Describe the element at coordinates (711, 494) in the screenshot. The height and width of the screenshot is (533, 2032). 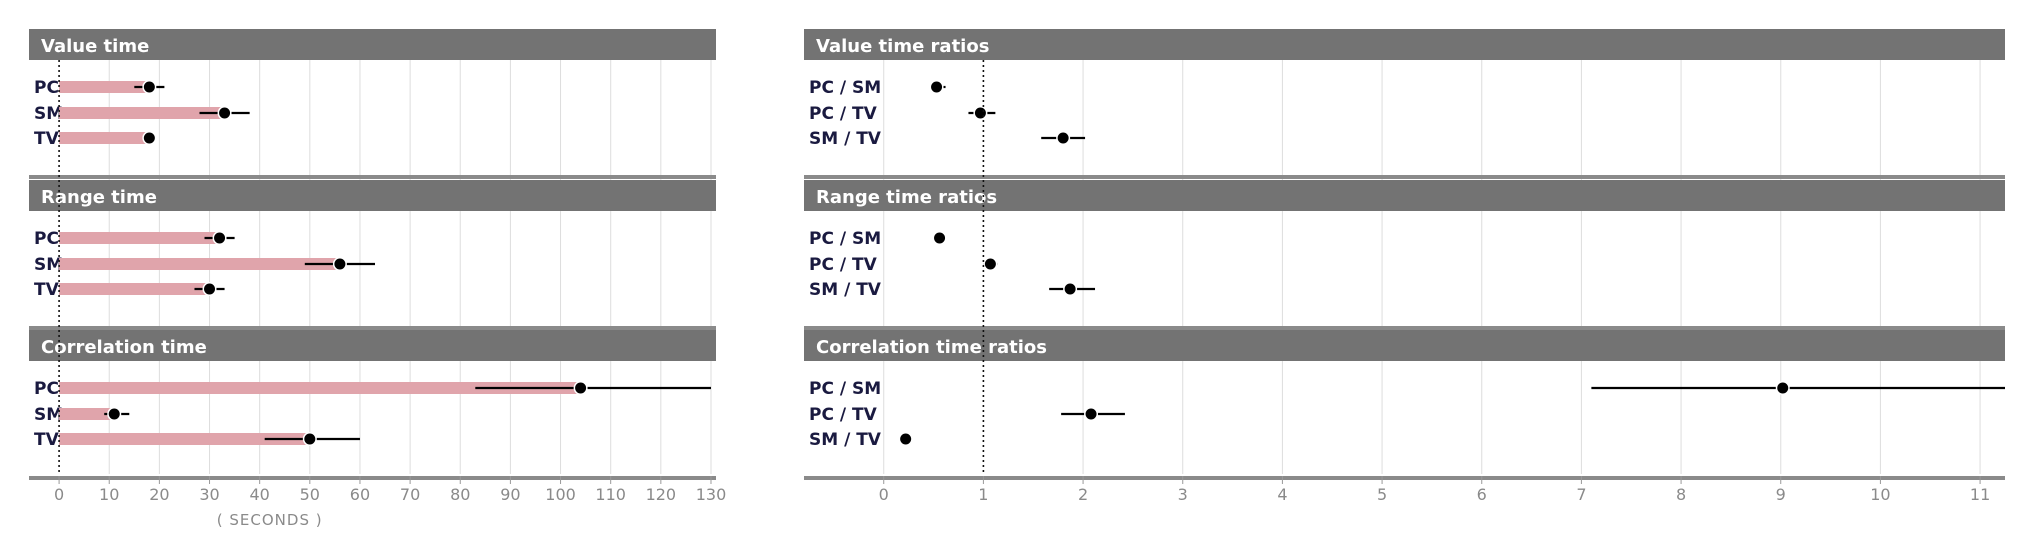
I see `tick-label: 130` at that location.